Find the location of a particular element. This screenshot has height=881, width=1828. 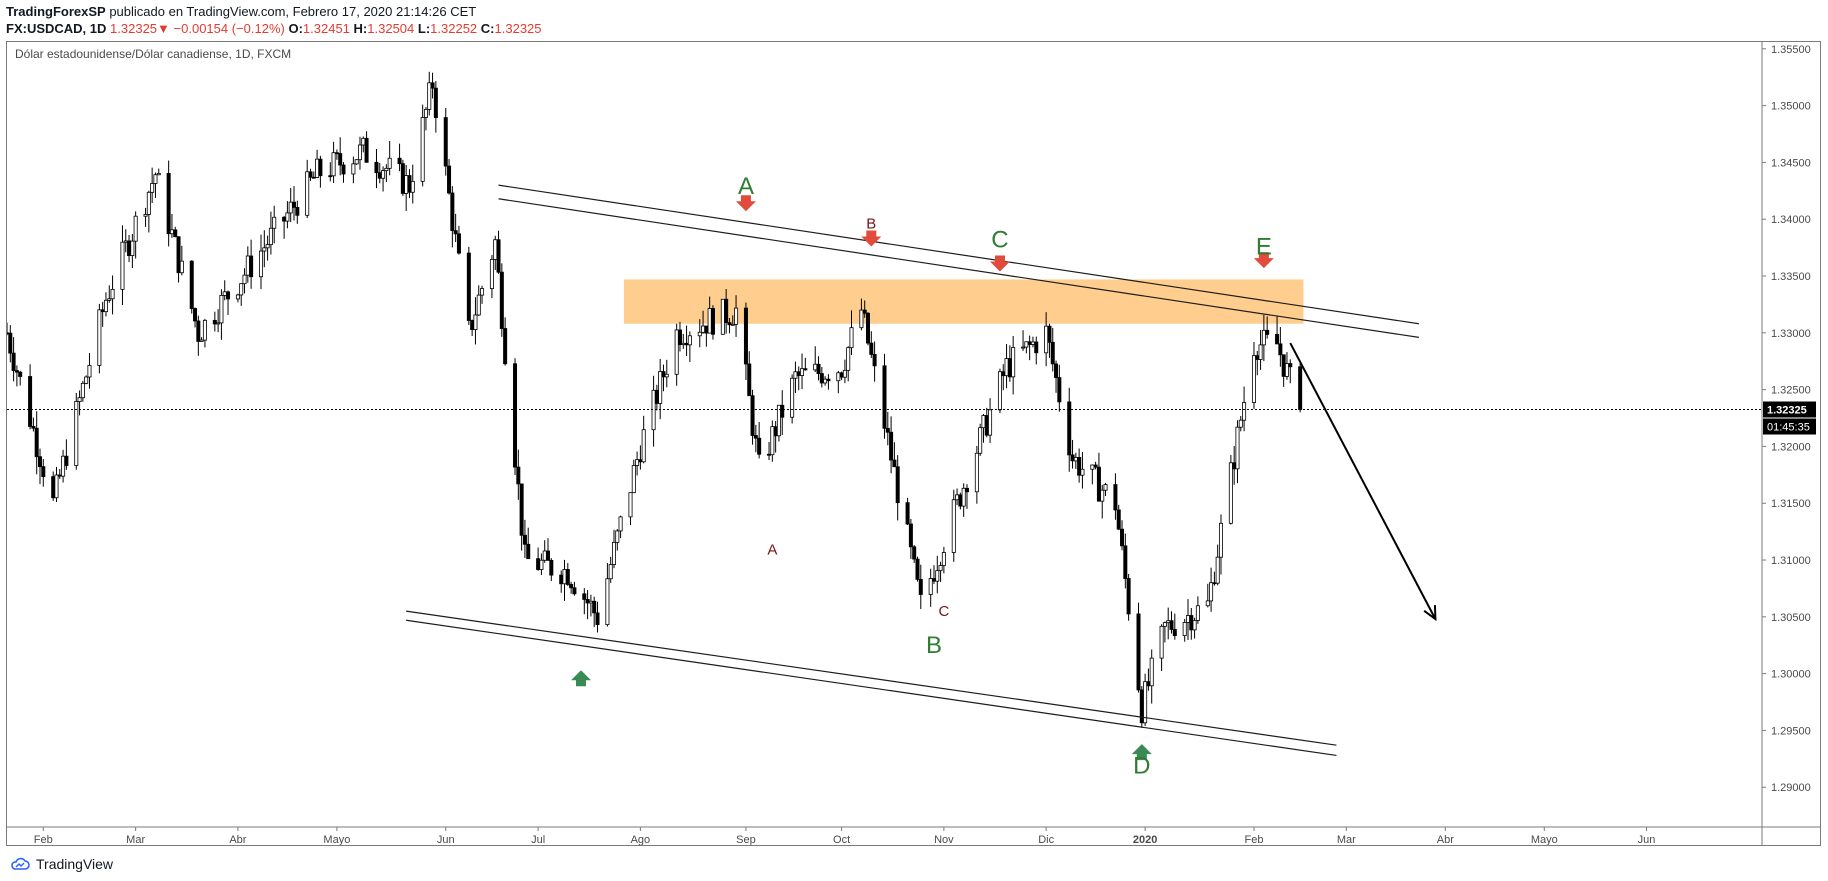

y-tick-label: 1.35000 is located at coordinates (1791, 107).